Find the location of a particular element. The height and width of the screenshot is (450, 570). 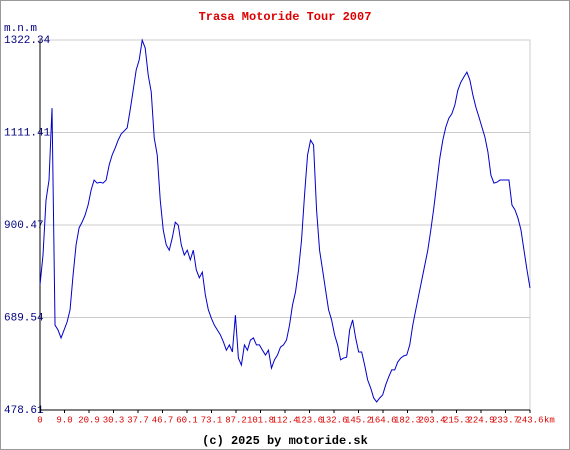

x-tick-label: 0 is located at coordinates (39, 420).